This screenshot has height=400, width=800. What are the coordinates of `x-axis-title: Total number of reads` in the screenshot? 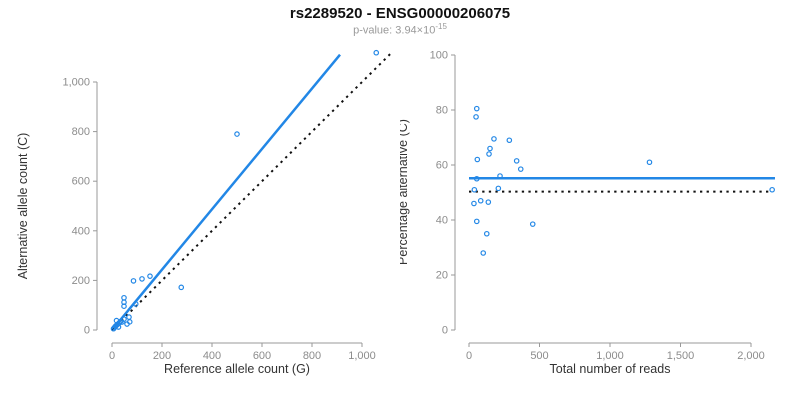 It's located at (610, 369).